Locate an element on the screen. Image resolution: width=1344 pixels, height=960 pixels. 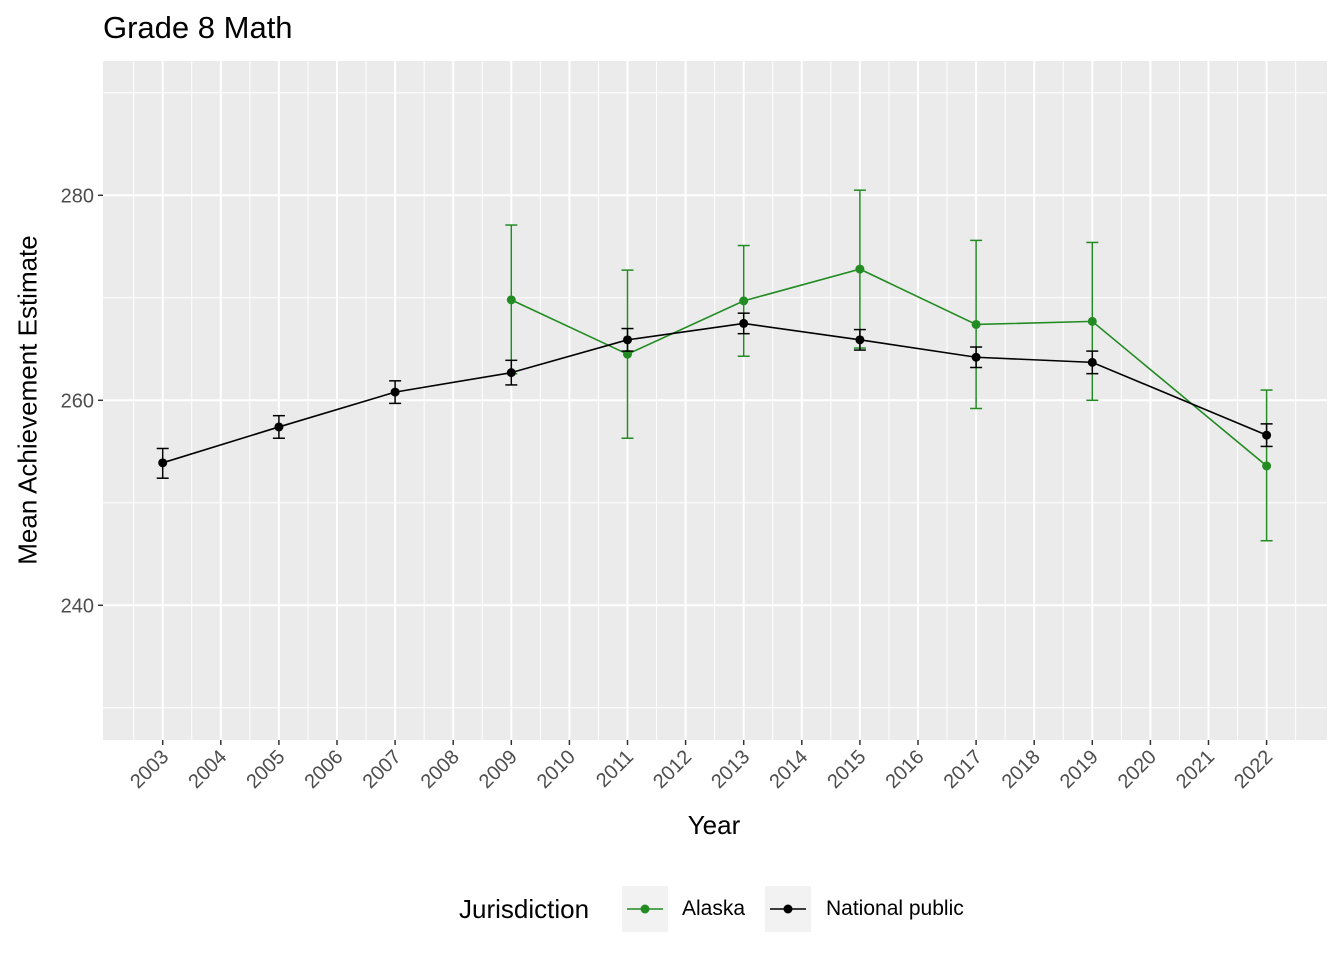
x-tick-label: 2019 is located at coordinates (1079, 769).